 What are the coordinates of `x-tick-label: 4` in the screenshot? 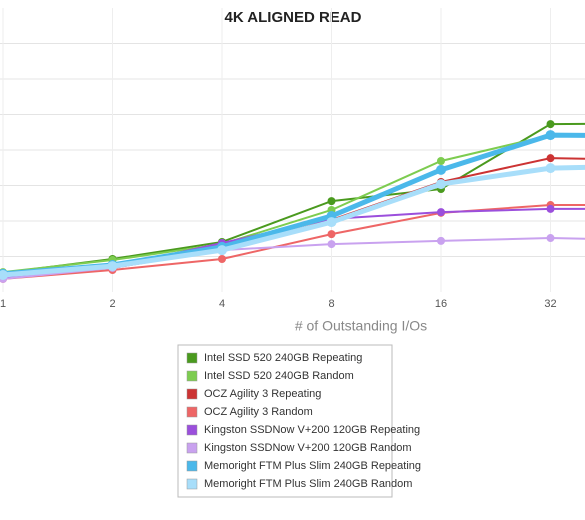 It's located at (222, 304).